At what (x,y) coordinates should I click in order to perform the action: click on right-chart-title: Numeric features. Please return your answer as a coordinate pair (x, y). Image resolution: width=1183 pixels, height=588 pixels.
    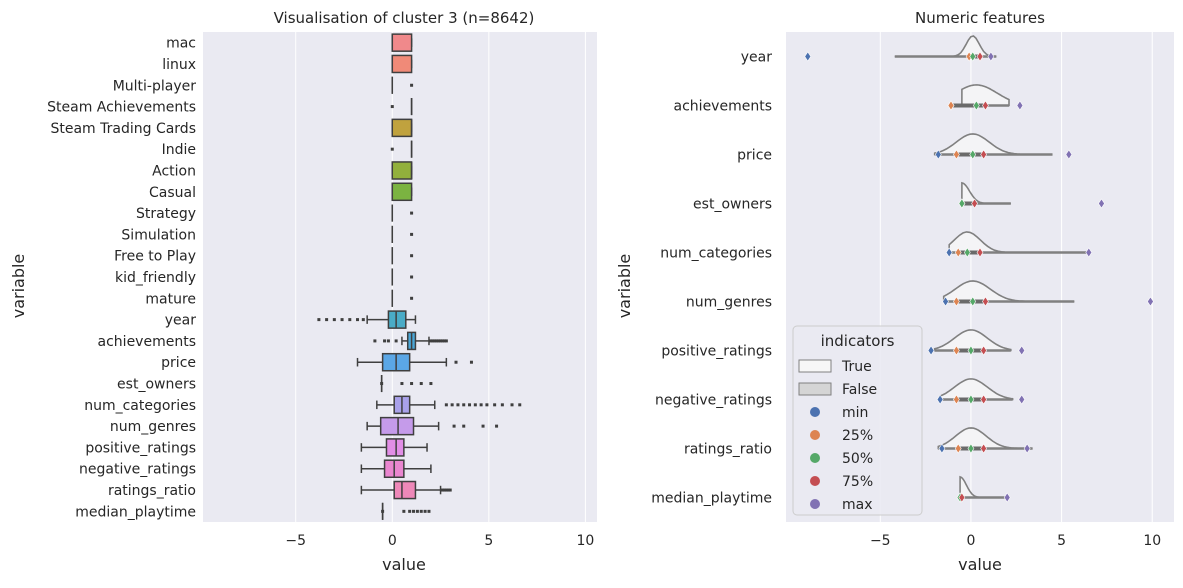
    Looking at the image, I should click on (980, 18).